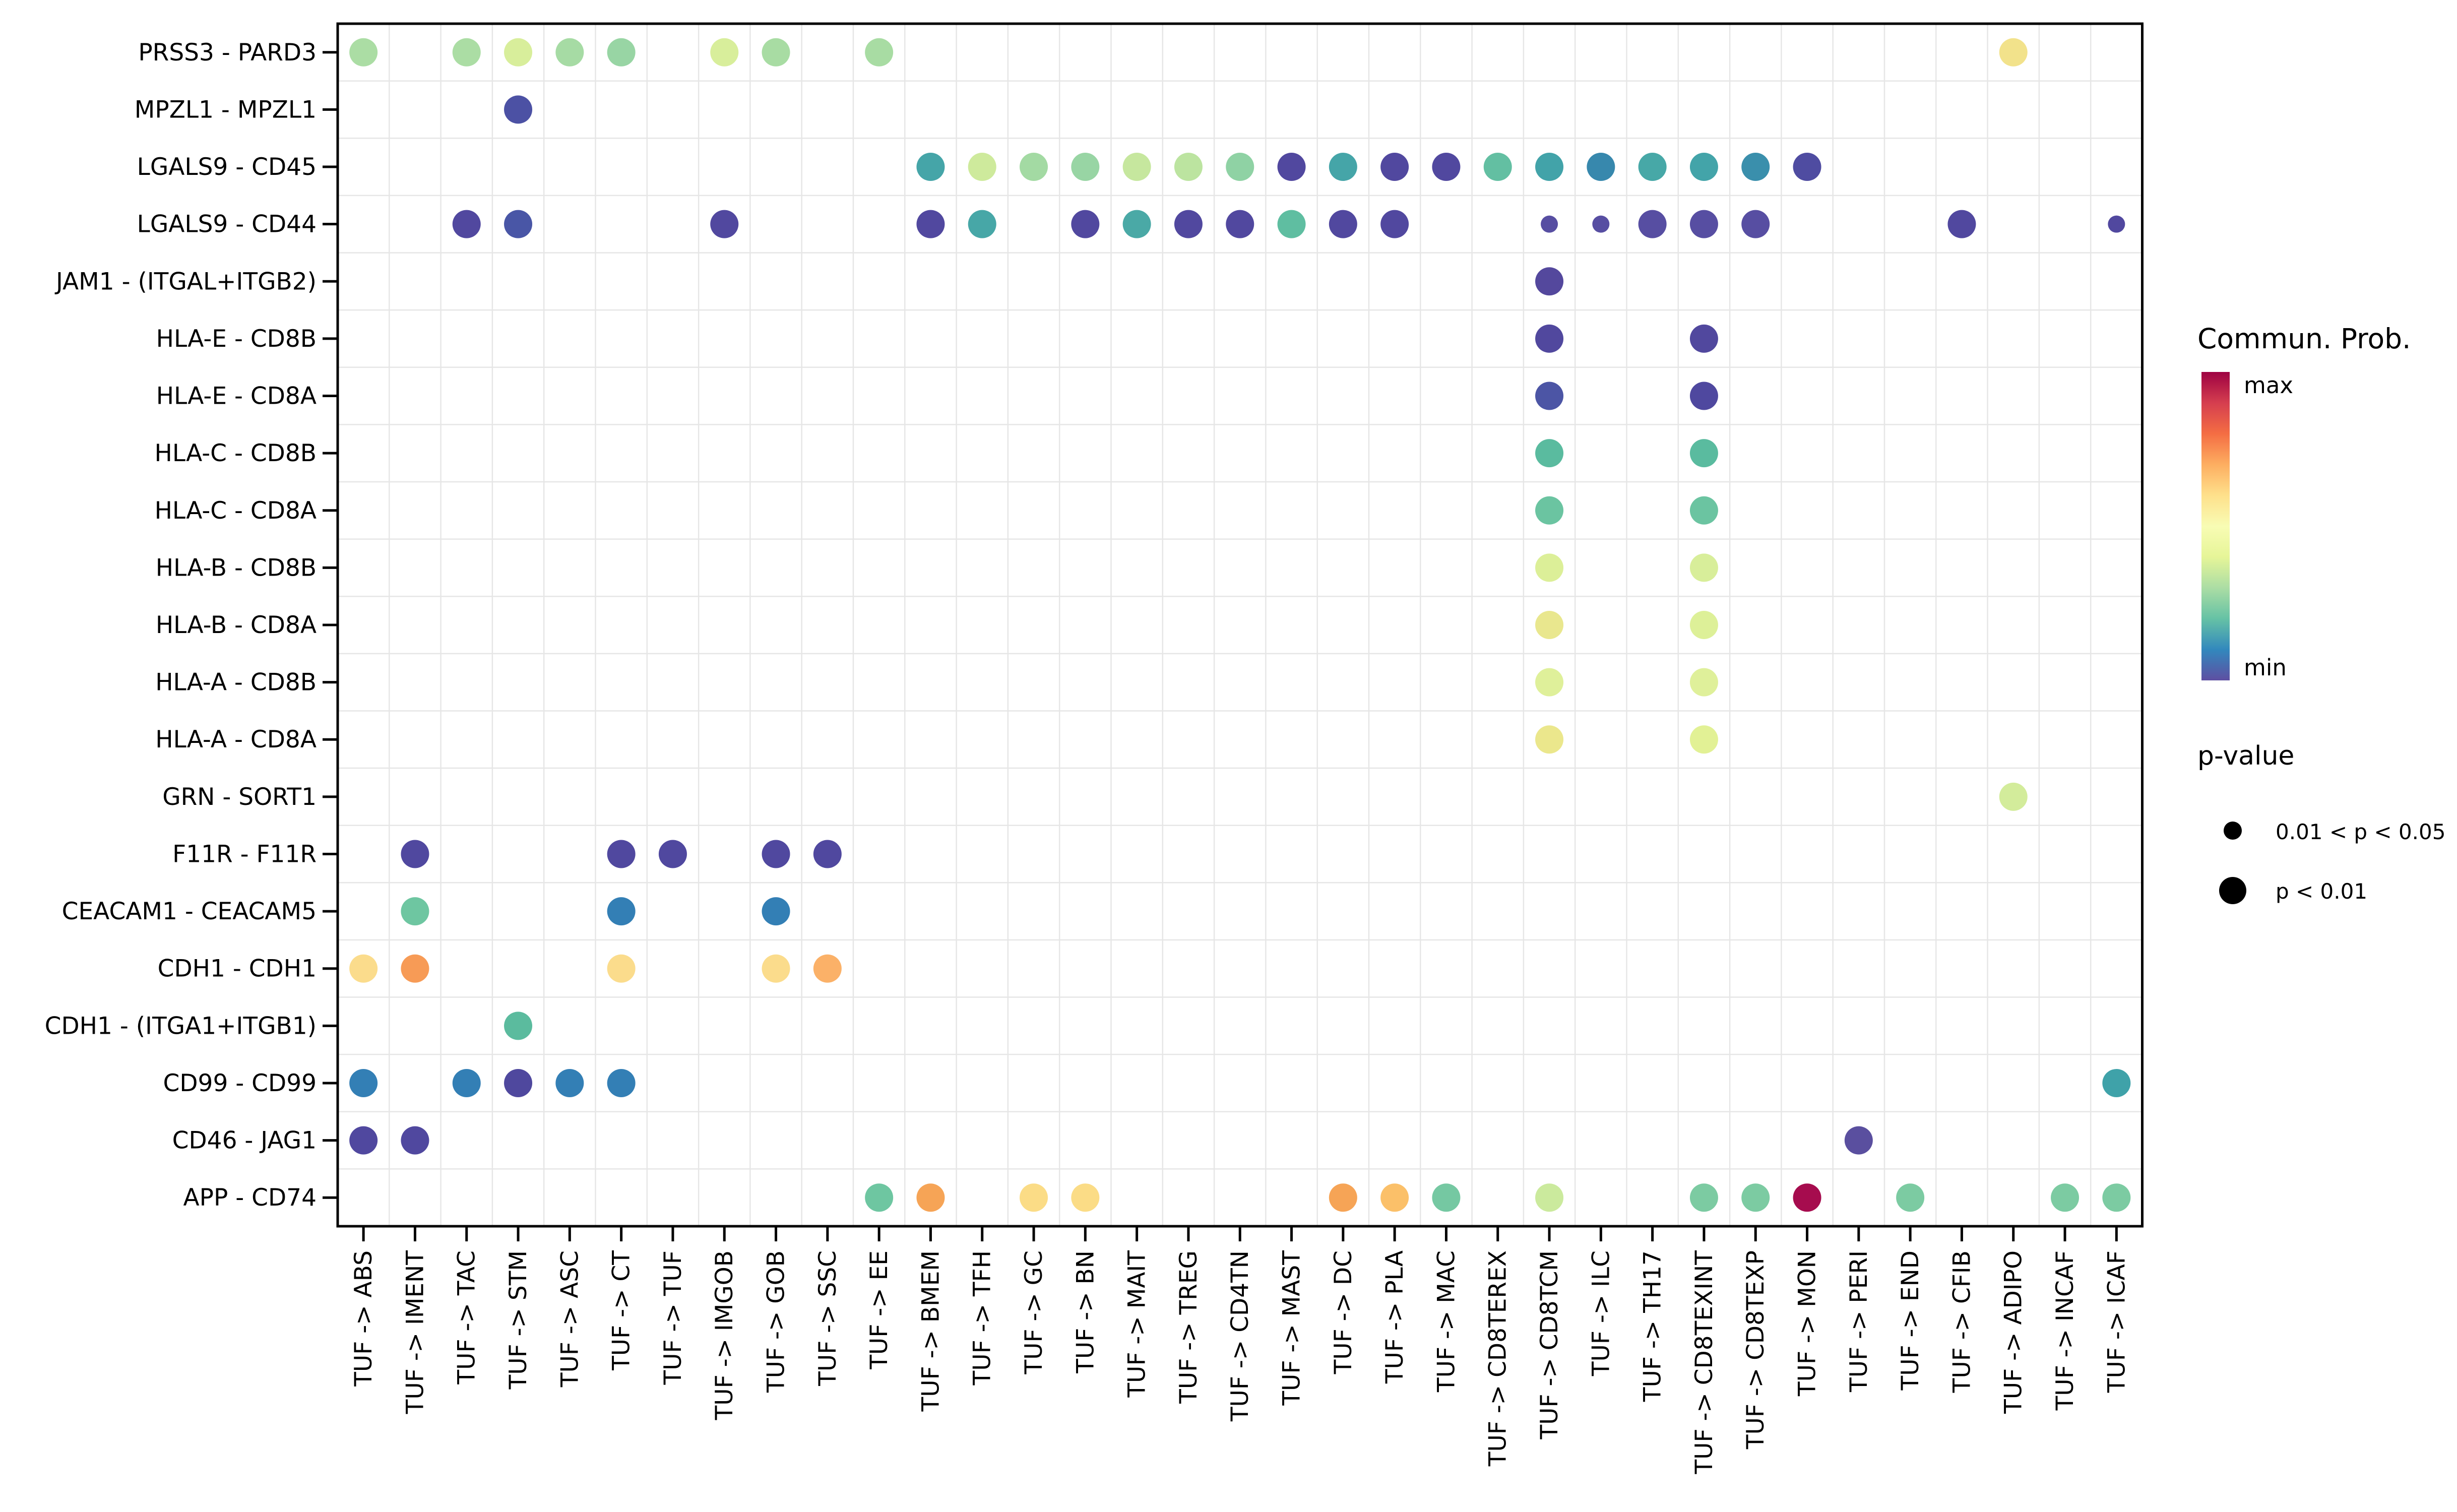 The image size is (2457, 1512). Describe the element at coordinates (828, 1318) in the screenshot. I see `x-tick-label: TUF -> SSC` at that location.